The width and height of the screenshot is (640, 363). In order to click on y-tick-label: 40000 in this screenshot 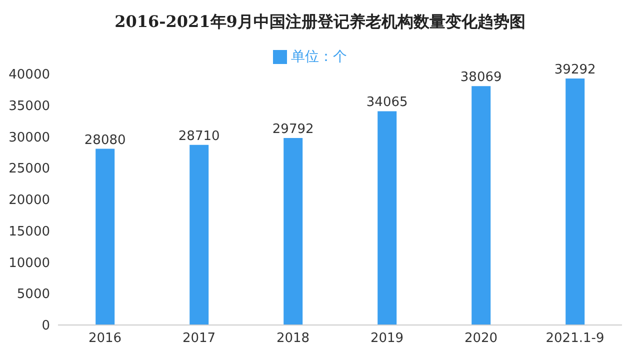, I will do `click(29, 75)`.